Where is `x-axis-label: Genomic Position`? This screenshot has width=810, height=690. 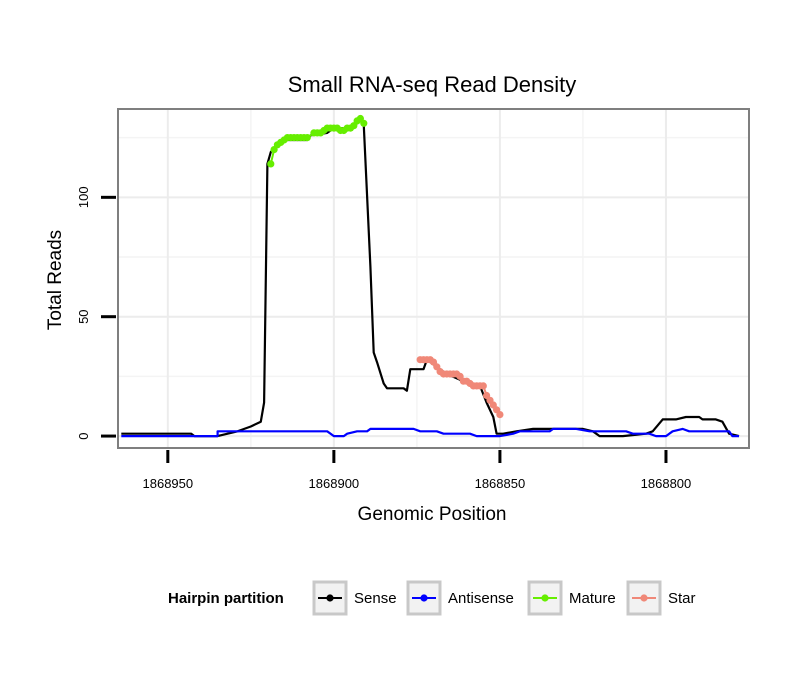 x-axis-label: Genomic Position is located at coordinates (432, 514).